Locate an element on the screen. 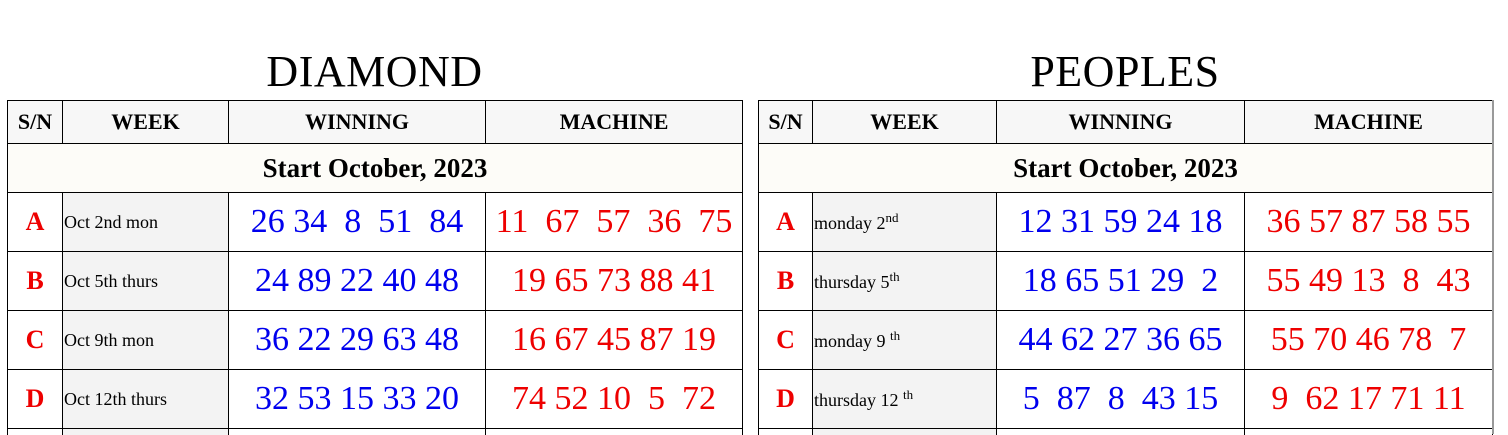 This screenshot has height=435, width=1508. winning-cell: 12 31 59 24 18 is located at coordinates (1121, 222).